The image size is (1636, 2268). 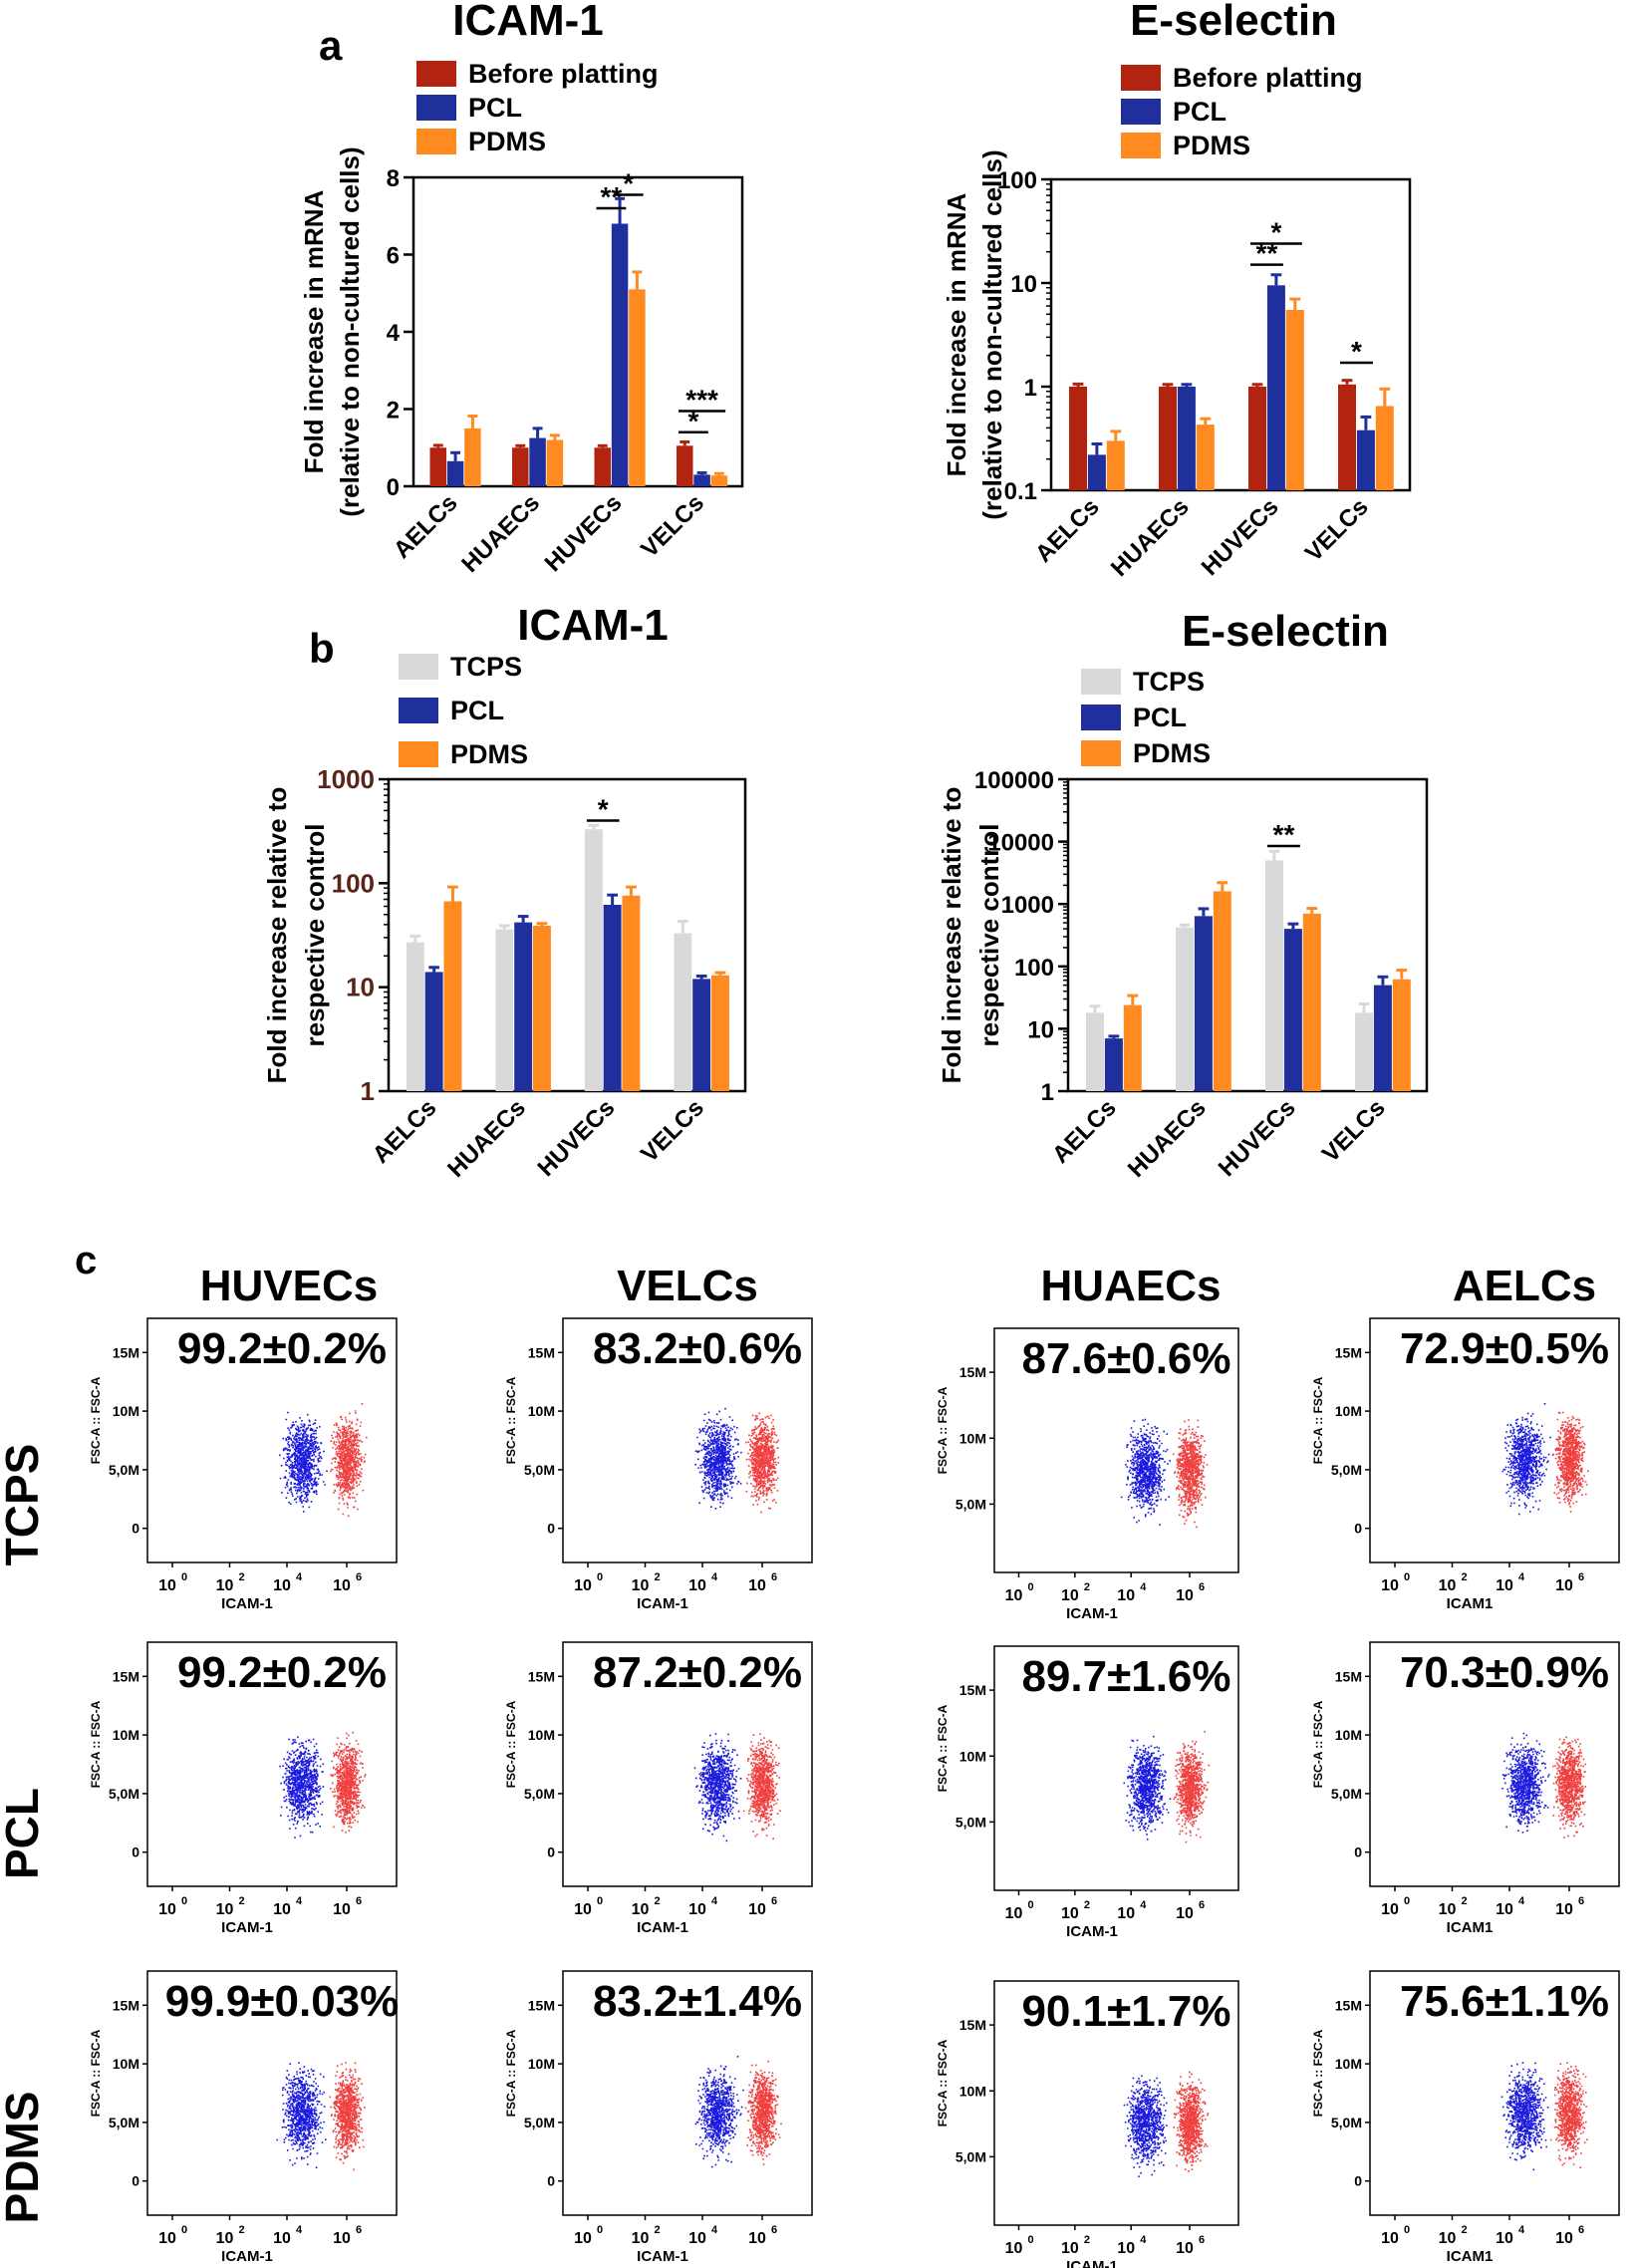 What do you see at coordinates (1132, 1048) in the screenshot?
I see `bar-pdms-aelcs` at bounding box center [1132, 1048].